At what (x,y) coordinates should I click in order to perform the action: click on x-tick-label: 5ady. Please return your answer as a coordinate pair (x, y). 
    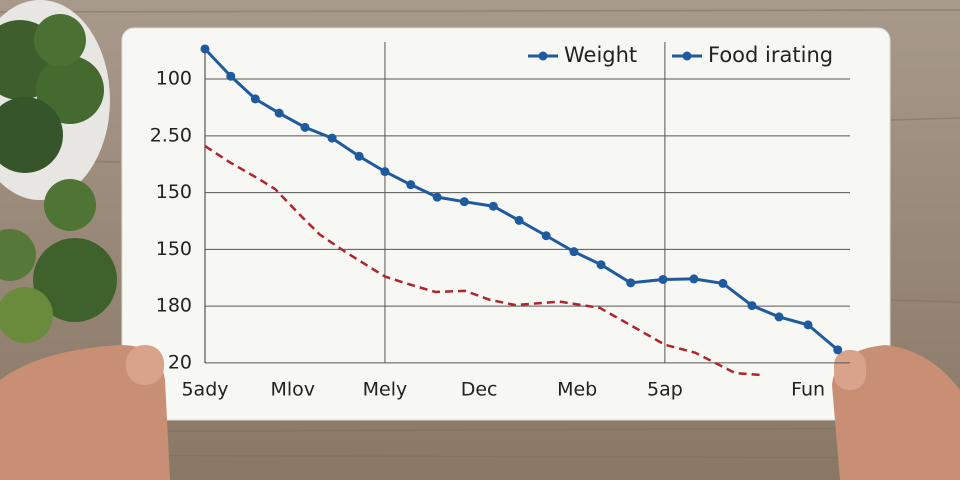
    Looking at the image, I should click on (204, 390).